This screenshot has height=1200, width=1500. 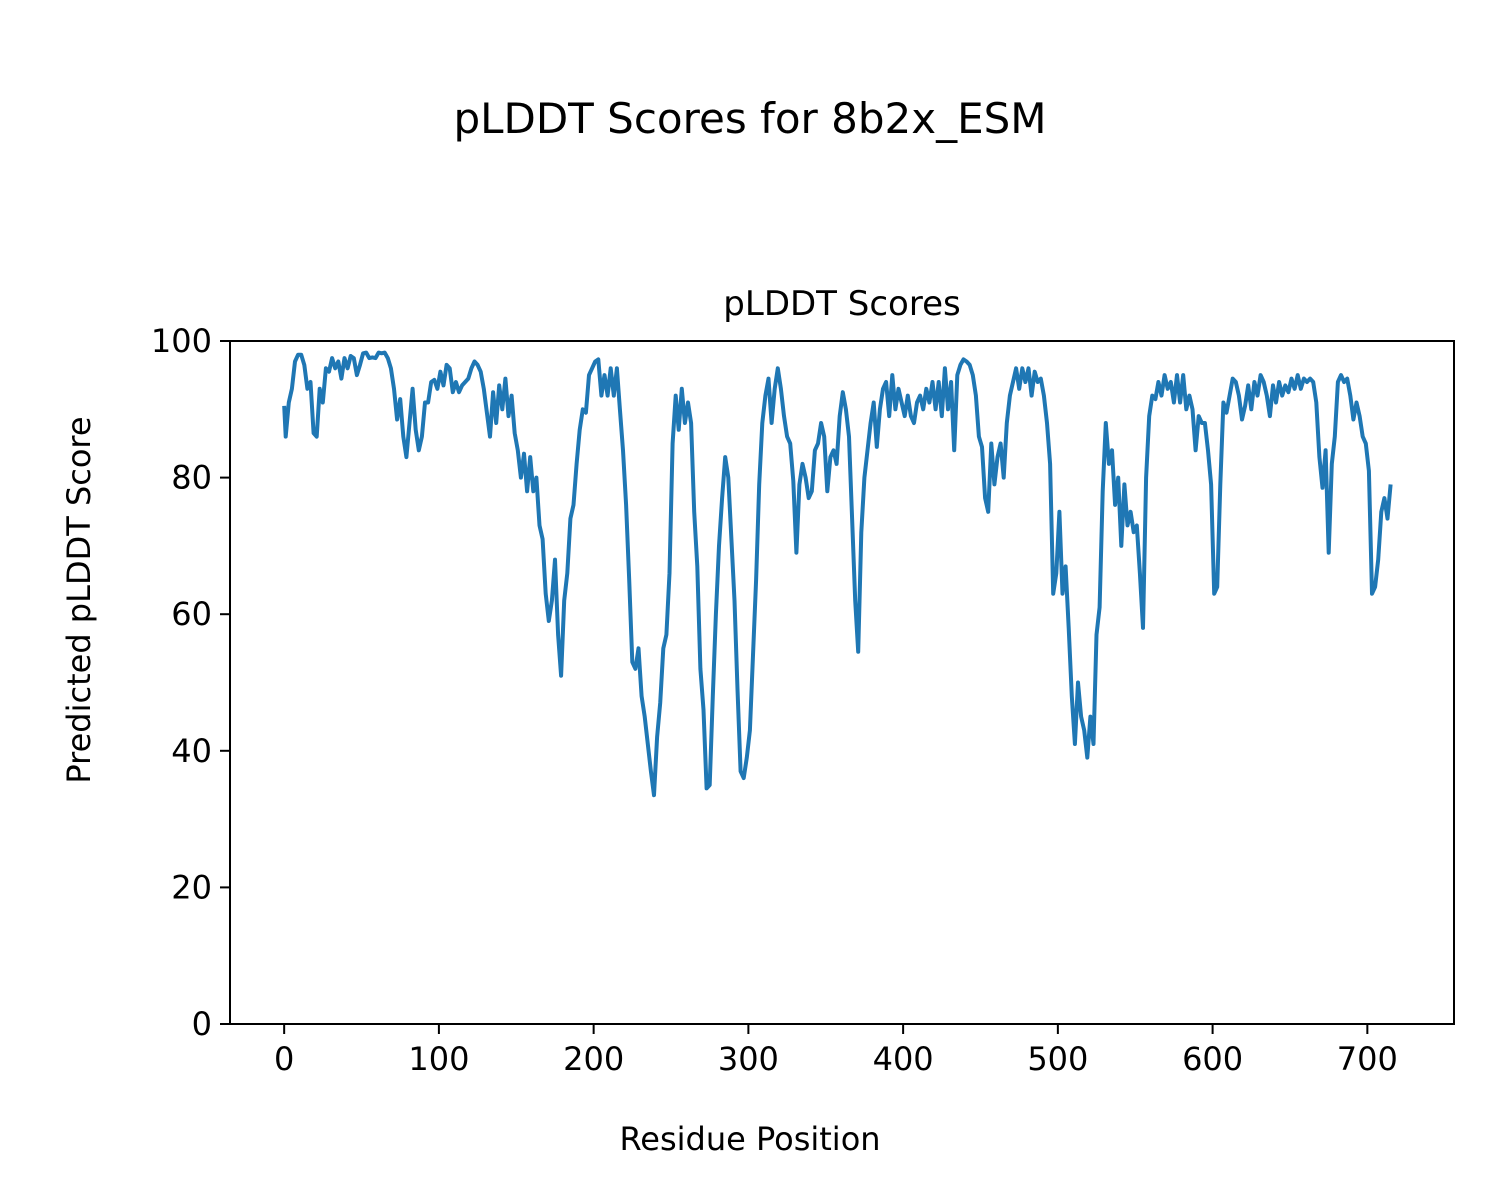 I want to click on y-axis-label: Predicted pLDDT Score, so click(x=79, y=599).